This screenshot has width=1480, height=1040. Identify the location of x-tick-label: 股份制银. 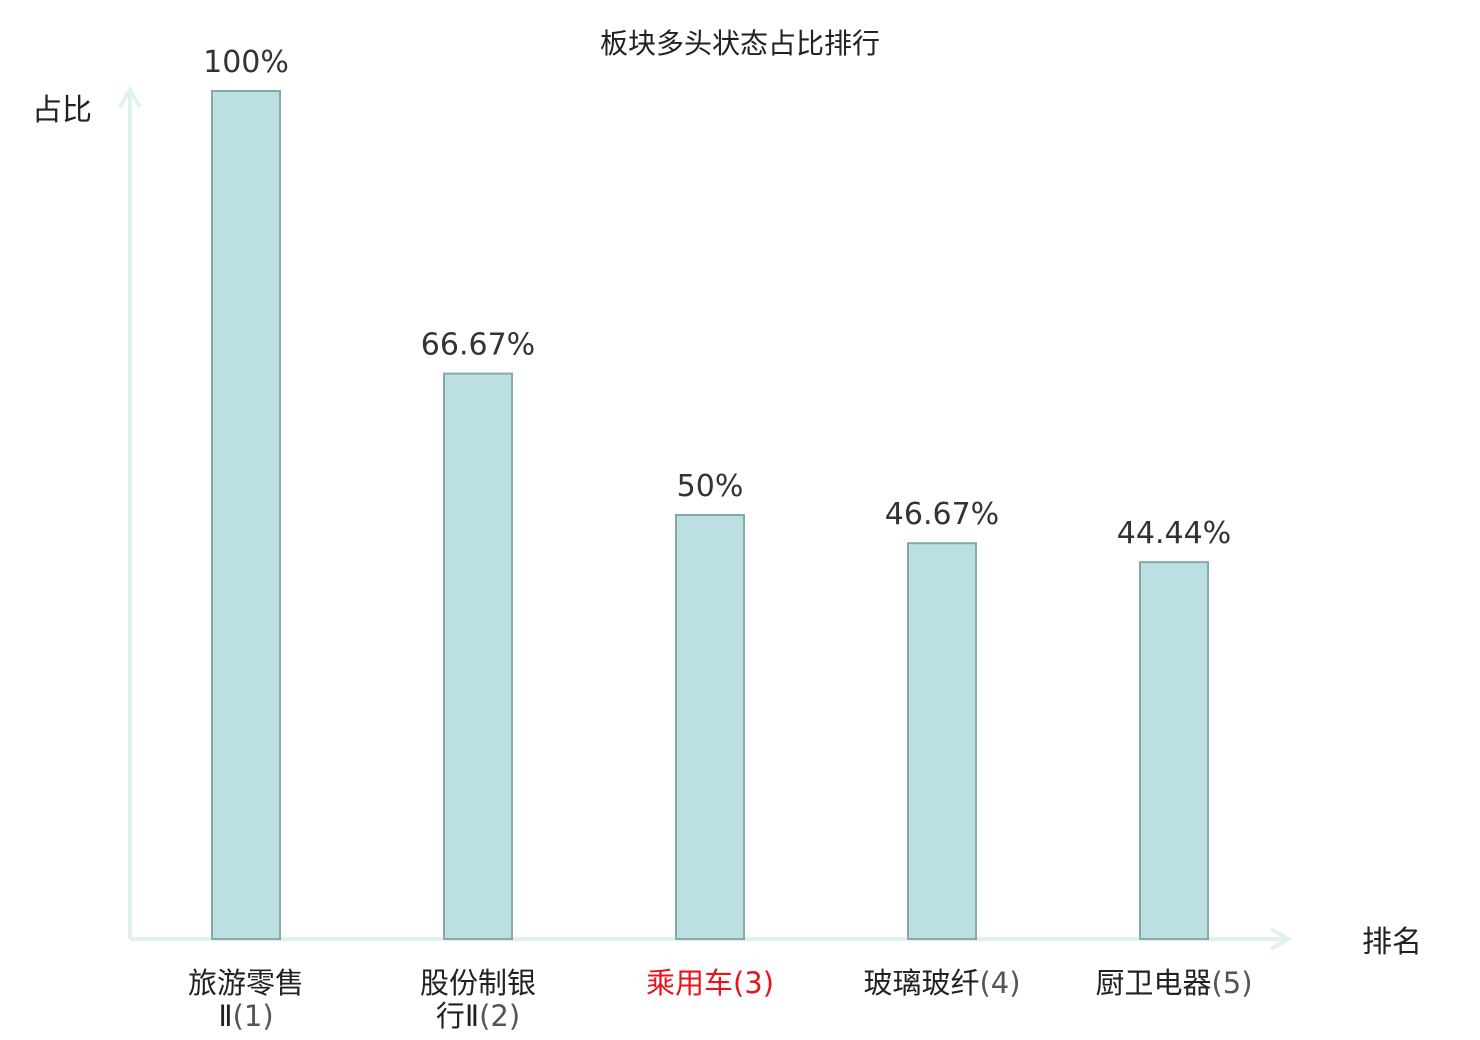
(478, 983).